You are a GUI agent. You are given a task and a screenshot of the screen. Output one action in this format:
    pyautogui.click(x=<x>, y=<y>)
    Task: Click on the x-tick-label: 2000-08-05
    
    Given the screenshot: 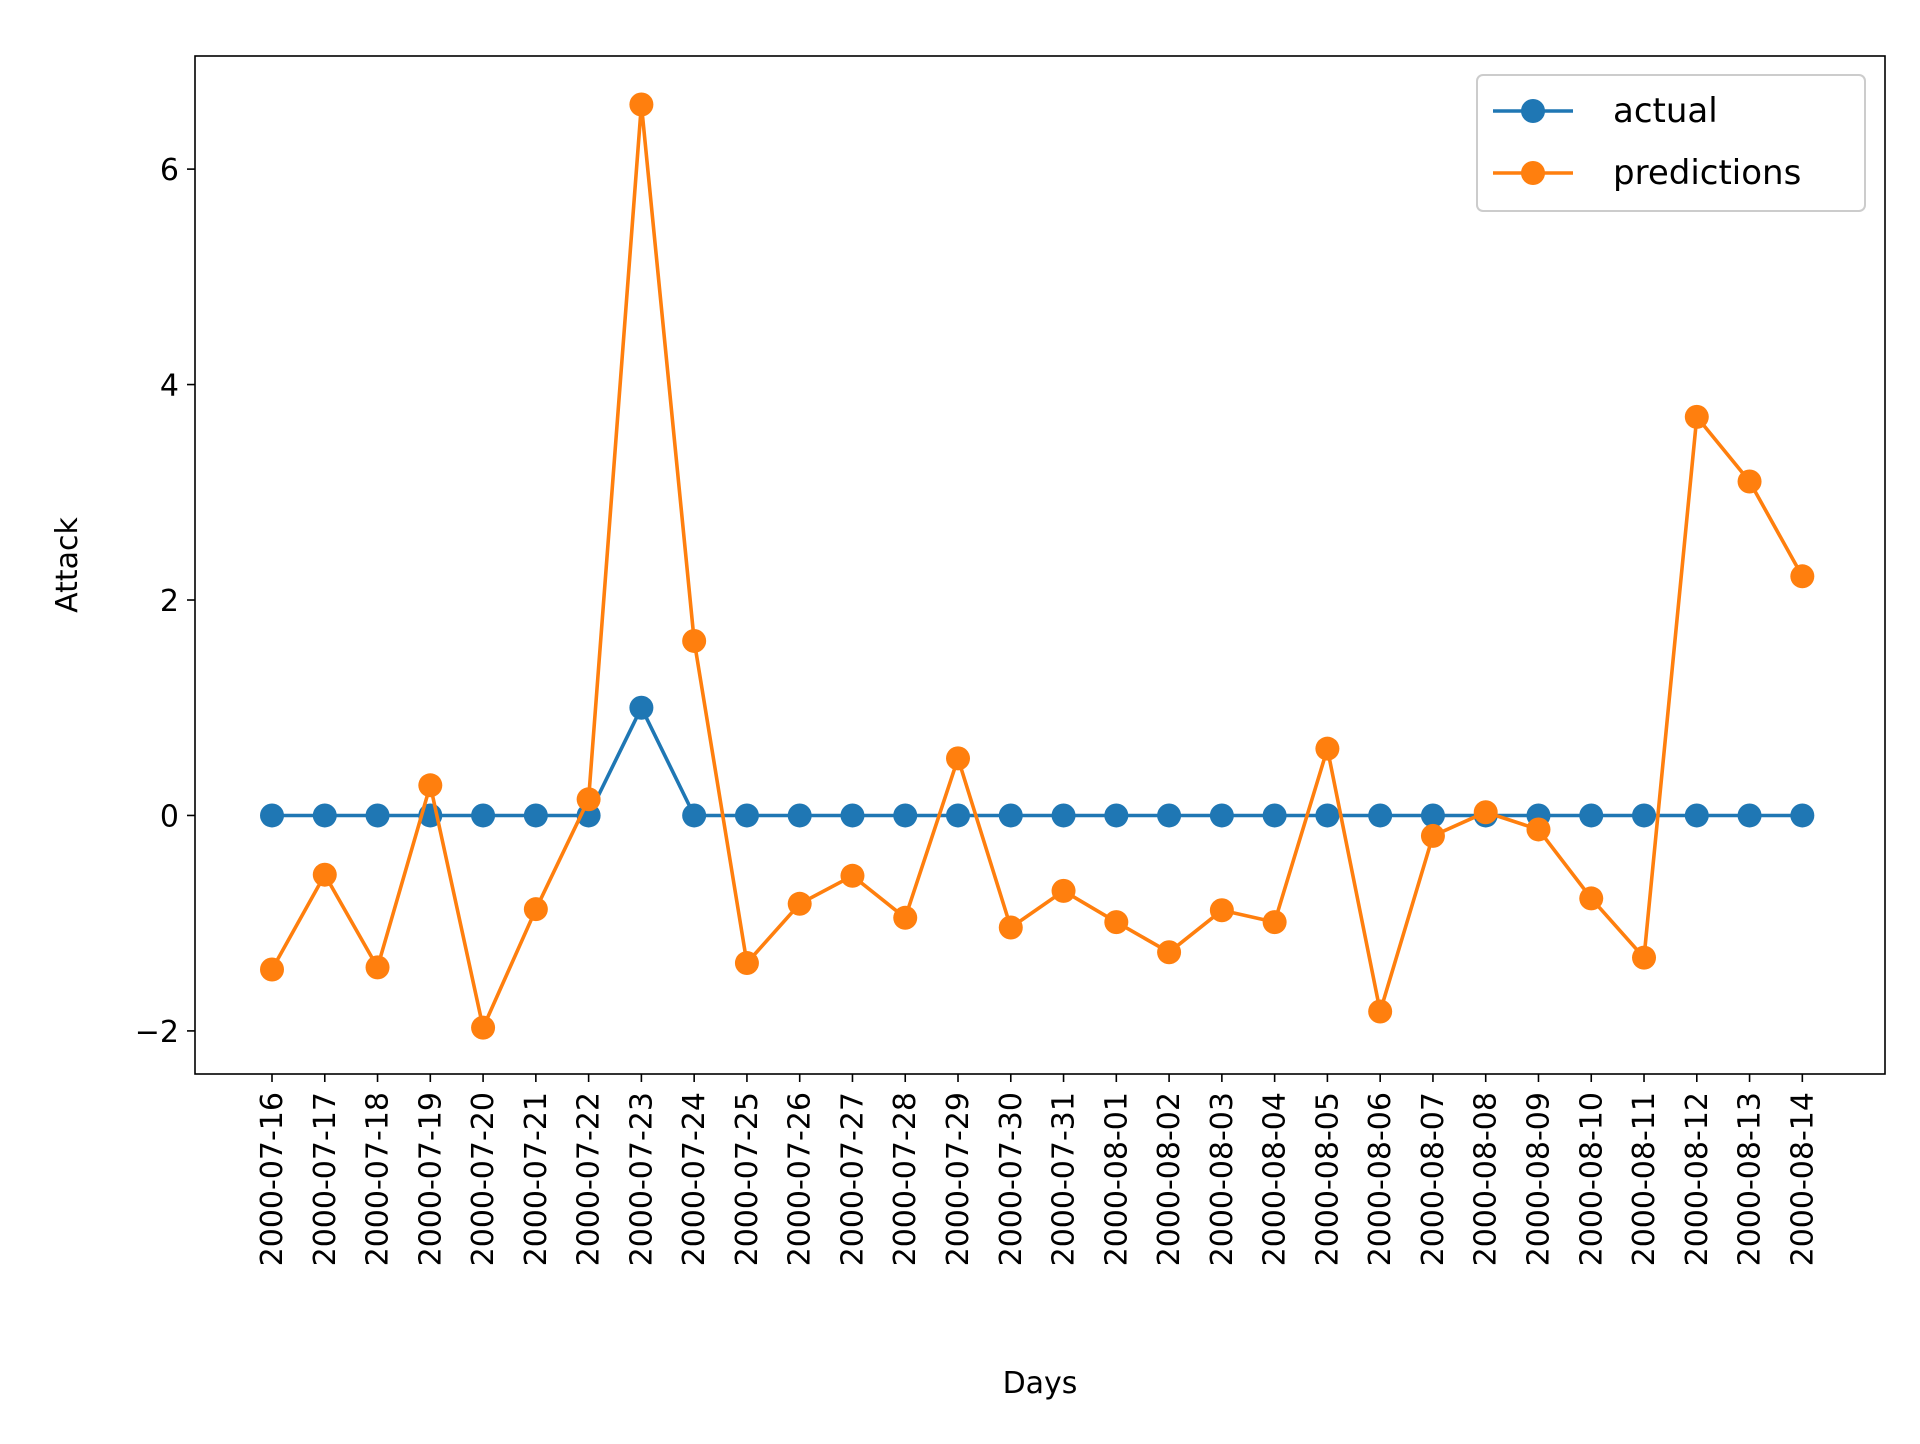 What is the action you would take?
    pyautogui.click(x=1327, y=1179)
    